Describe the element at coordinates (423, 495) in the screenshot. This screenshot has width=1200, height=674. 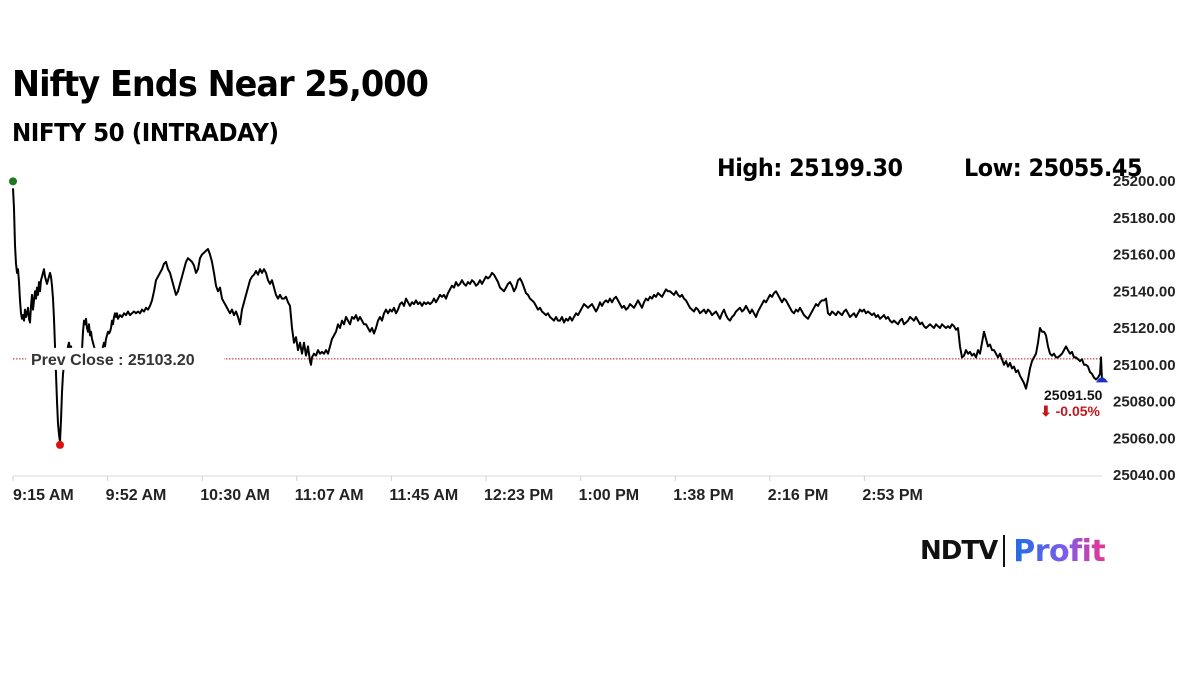
I see `x-tick-label: 11:45 AM` at that location.